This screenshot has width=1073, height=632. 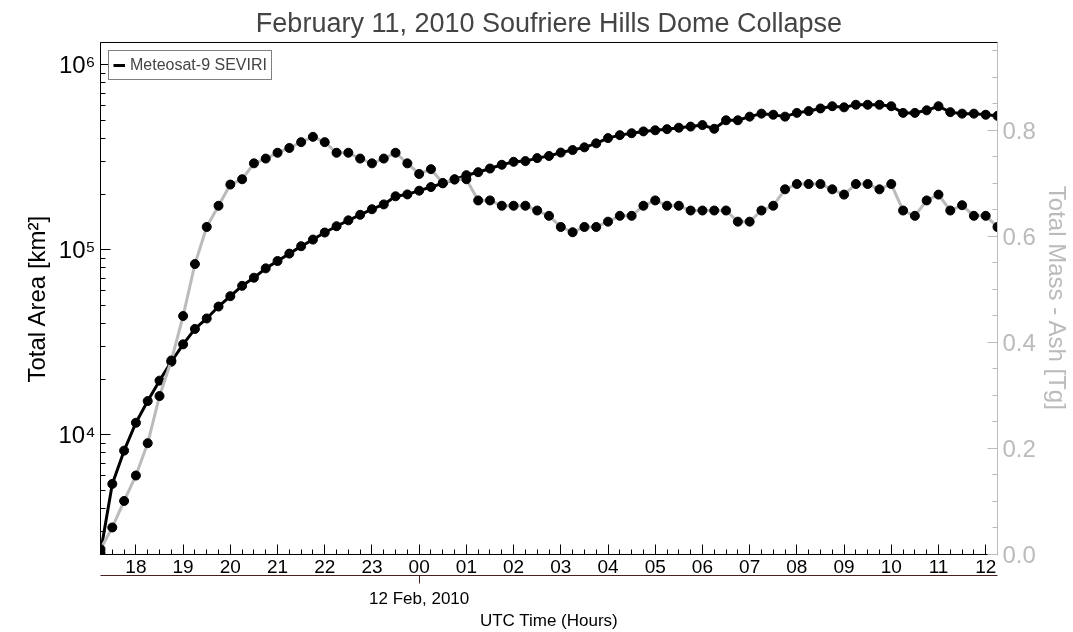 What do you see at coordinates (561, 566) in the screenshot?
I see `x-tick-label: 03` at bounding box center [561, 566].